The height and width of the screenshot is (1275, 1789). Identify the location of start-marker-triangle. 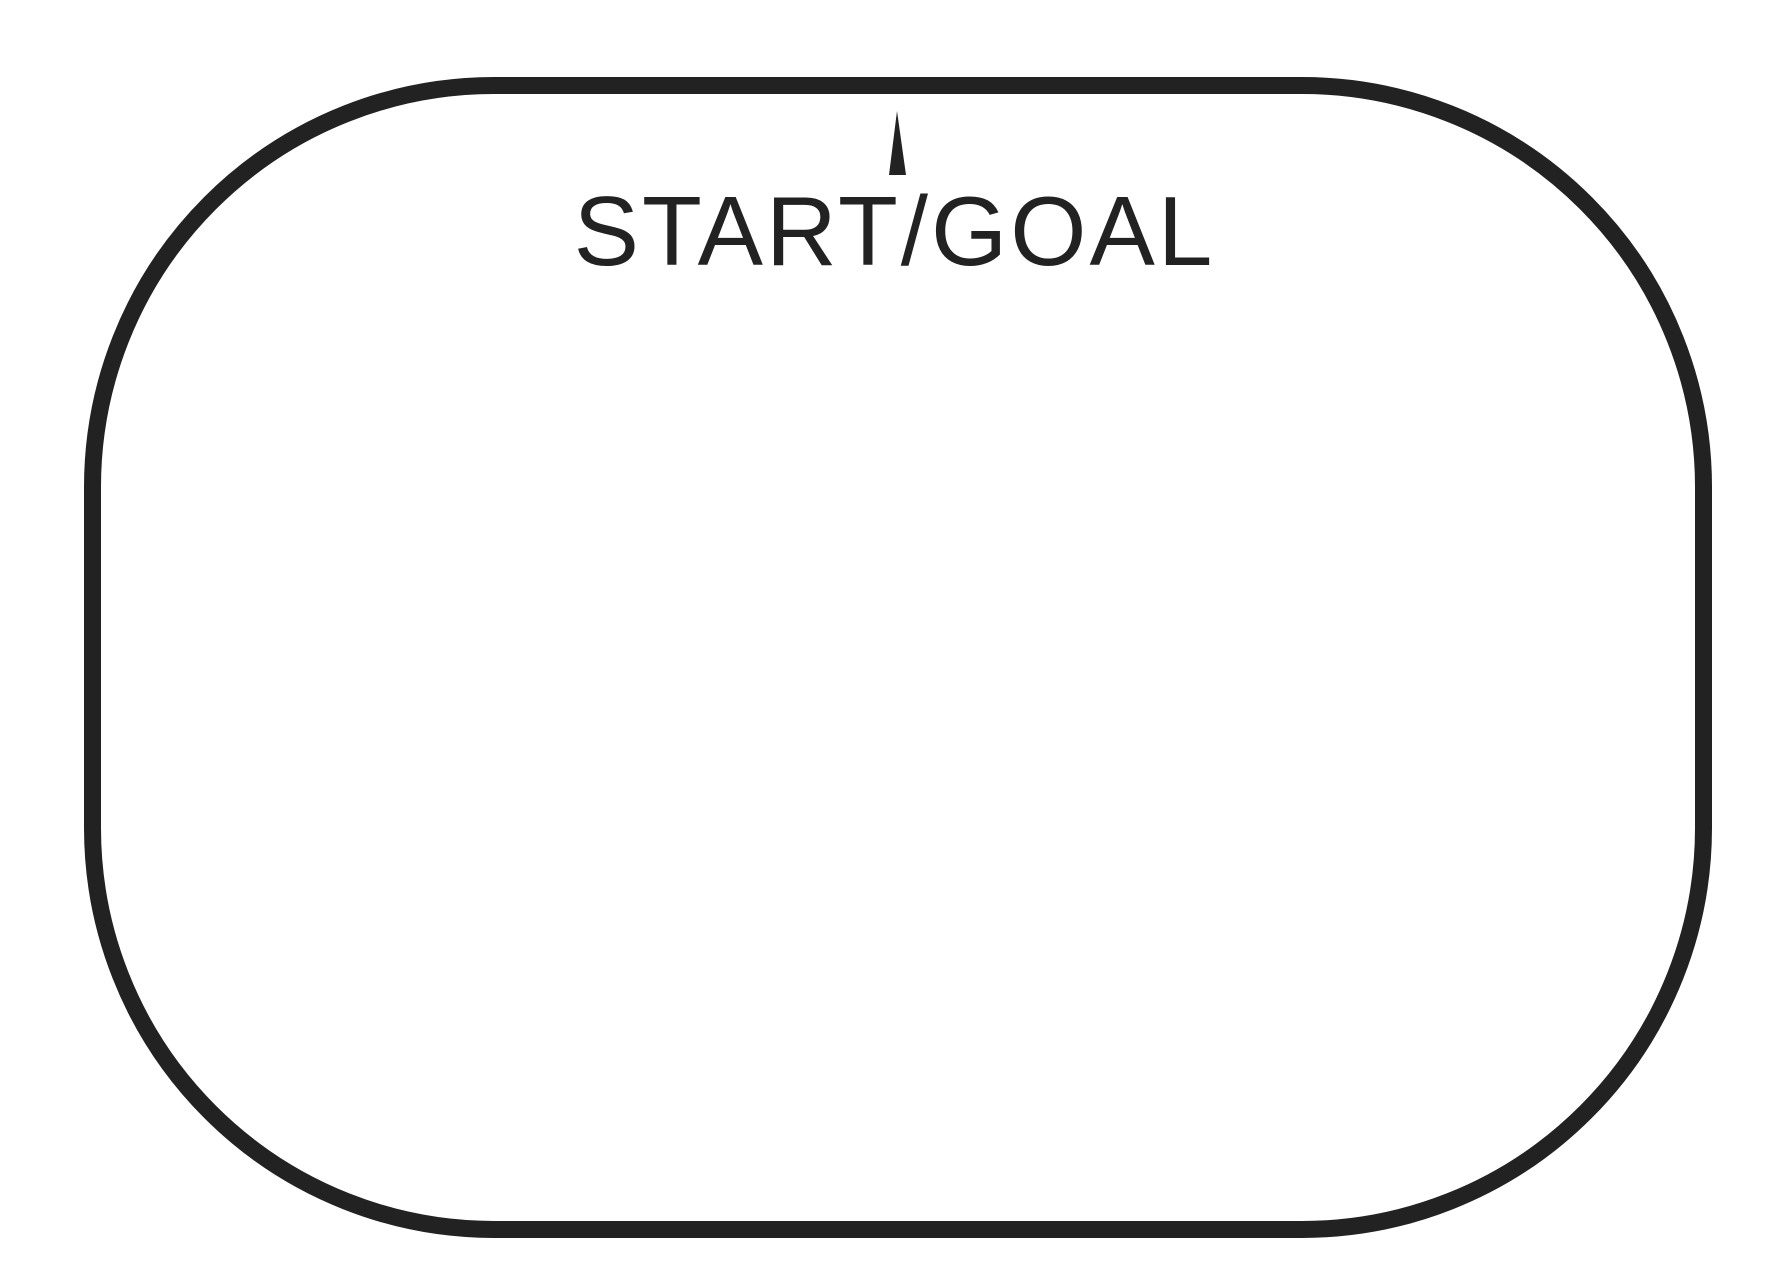
(897, 143).